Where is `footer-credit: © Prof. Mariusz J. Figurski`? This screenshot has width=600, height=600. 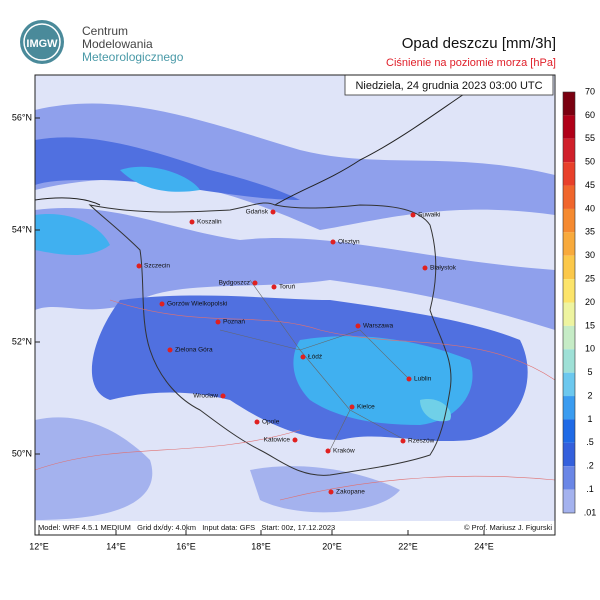
footer-credit: © Prof. Mariusz J. Figurski is located at coordinates (508, 527).